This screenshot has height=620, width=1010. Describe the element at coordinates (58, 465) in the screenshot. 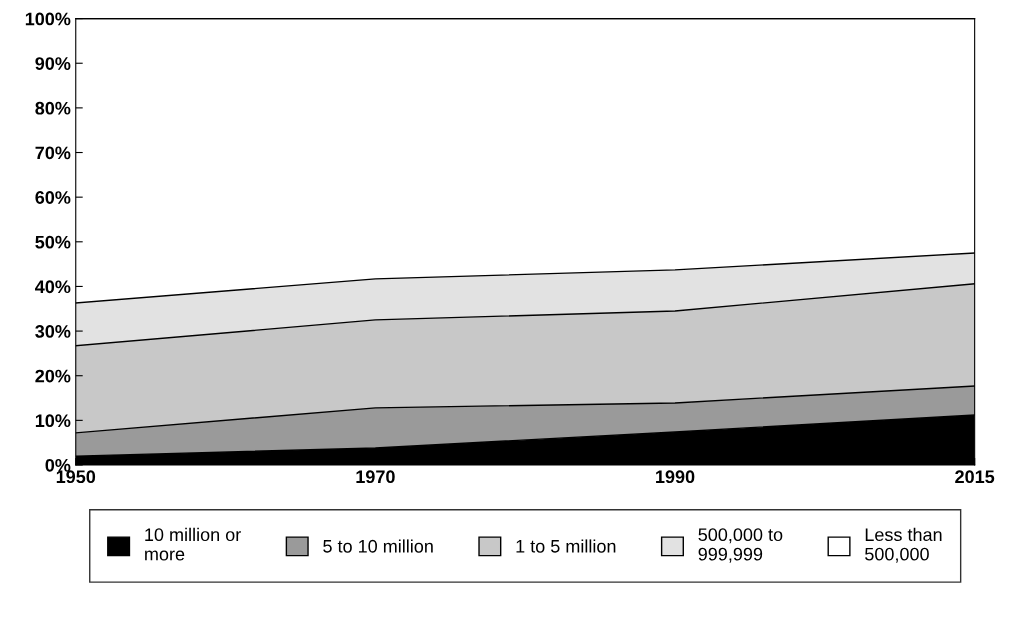

I see `y-tick-label: 0%` at that location.